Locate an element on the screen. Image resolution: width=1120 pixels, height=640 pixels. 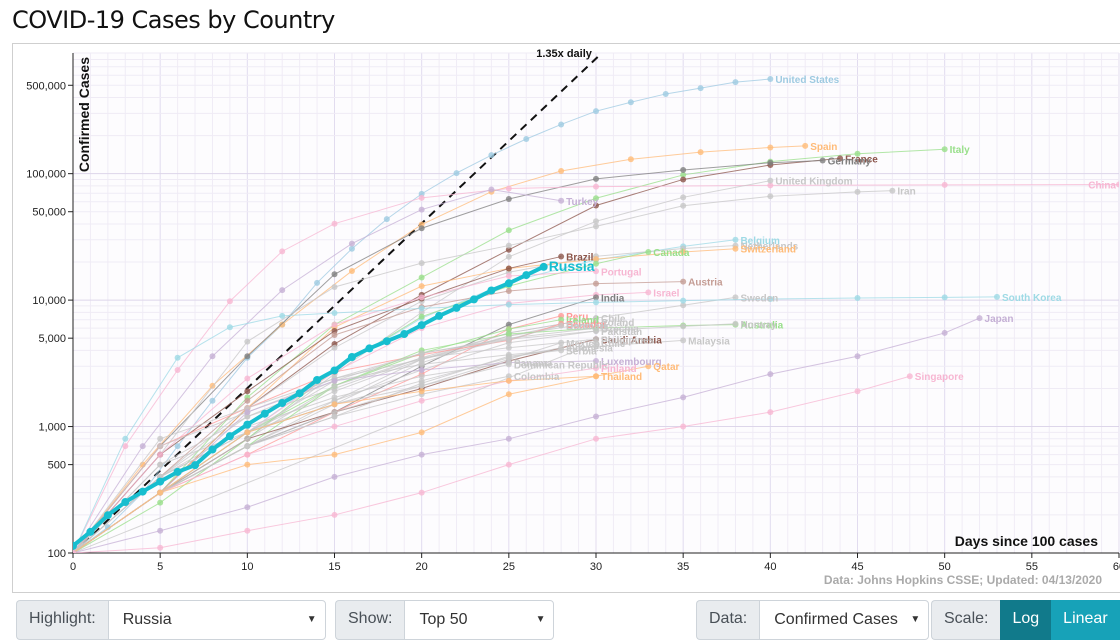
y-tick-label: 100,000 is located at coordinates (46, 175).